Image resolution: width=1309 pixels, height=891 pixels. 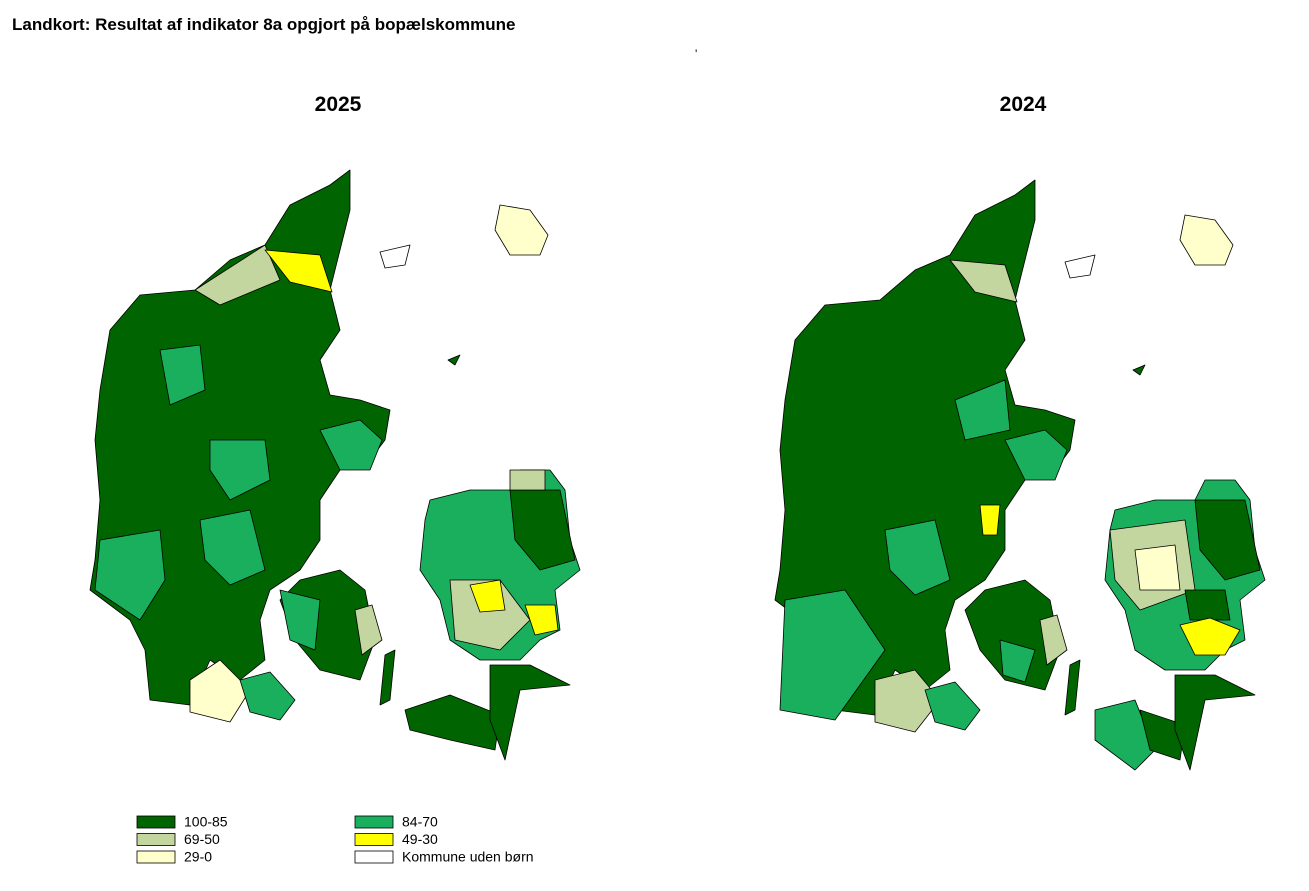 I want to click on legend-label: 69-50, so click(x=202, y=839).